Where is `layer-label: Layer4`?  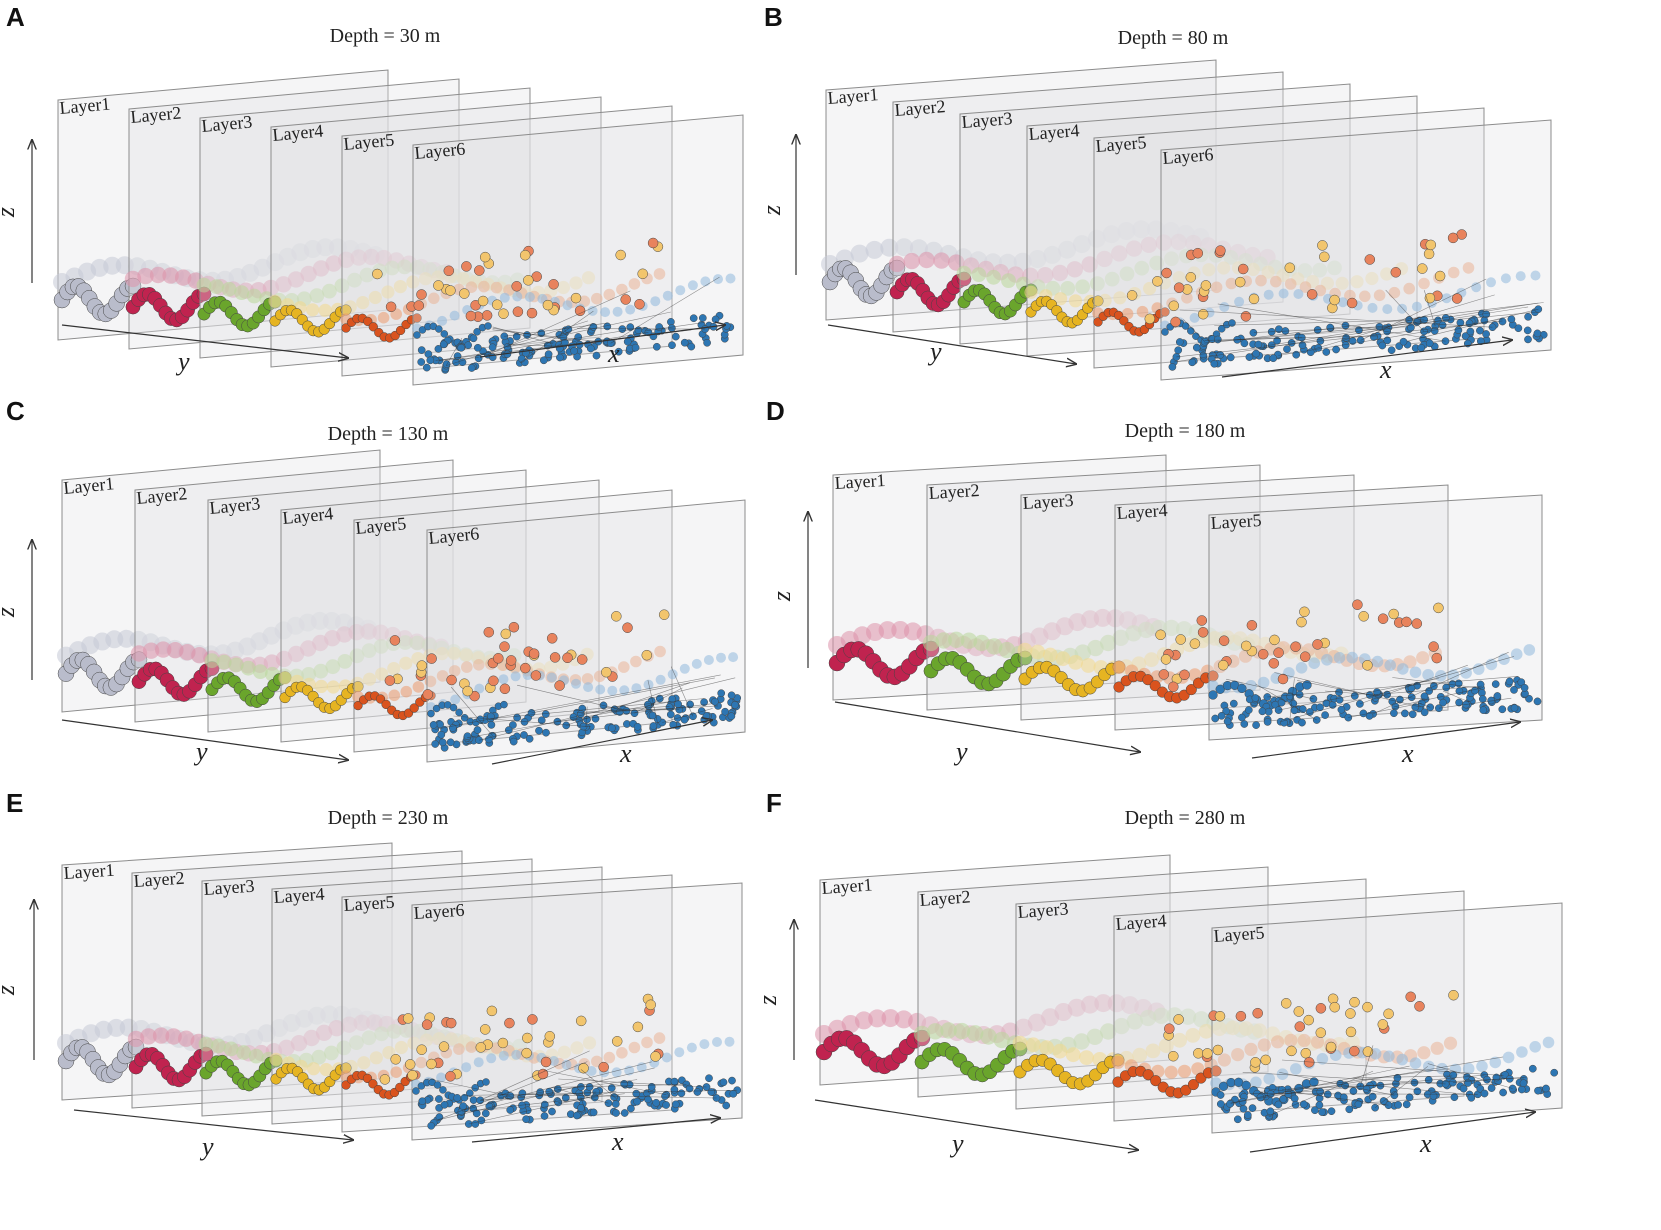
layer-label: Layer4 is located at coordinates (1054, 132).